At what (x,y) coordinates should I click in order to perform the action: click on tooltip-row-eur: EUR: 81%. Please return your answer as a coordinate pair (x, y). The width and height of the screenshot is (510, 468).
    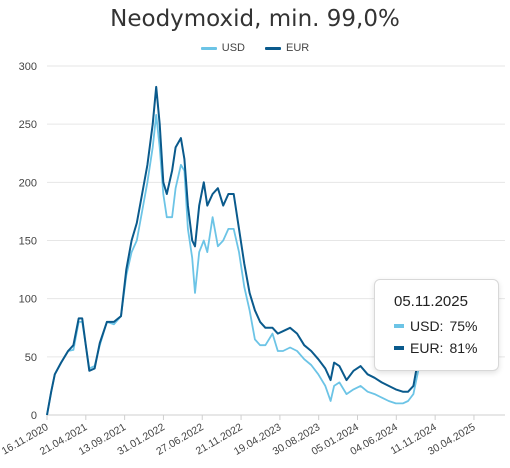
    Looking at the image, I should click on (435, 348).